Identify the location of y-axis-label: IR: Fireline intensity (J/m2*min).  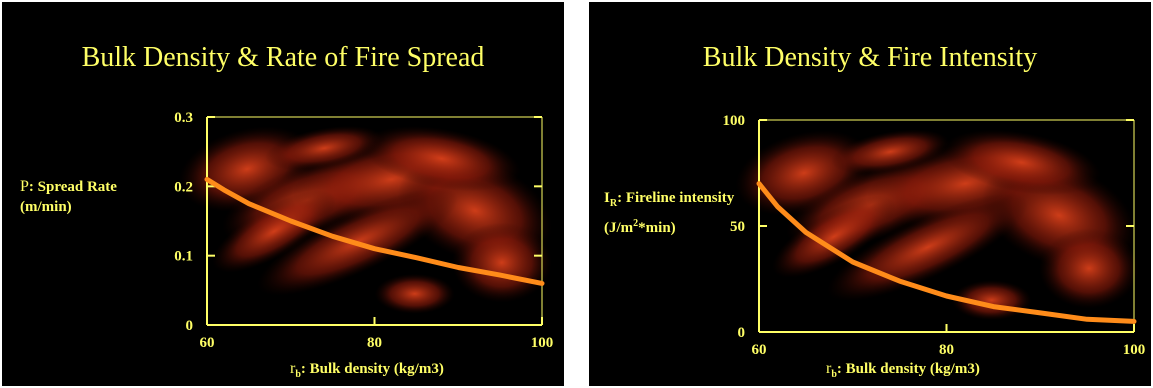
(674, 213).